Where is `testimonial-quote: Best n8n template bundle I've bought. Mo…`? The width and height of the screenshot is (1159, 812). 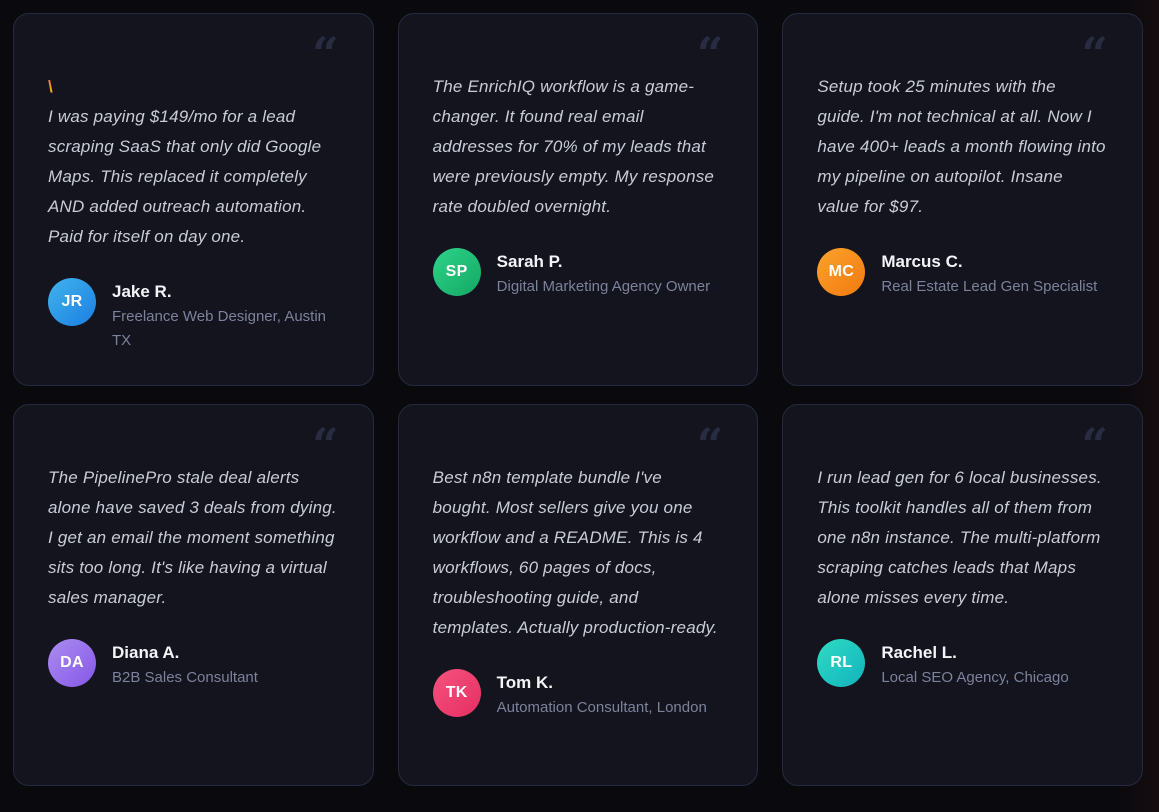
testimonial-quote: Best n8n template bundle I've bought. Mo… is located at coordinates (575, 552).